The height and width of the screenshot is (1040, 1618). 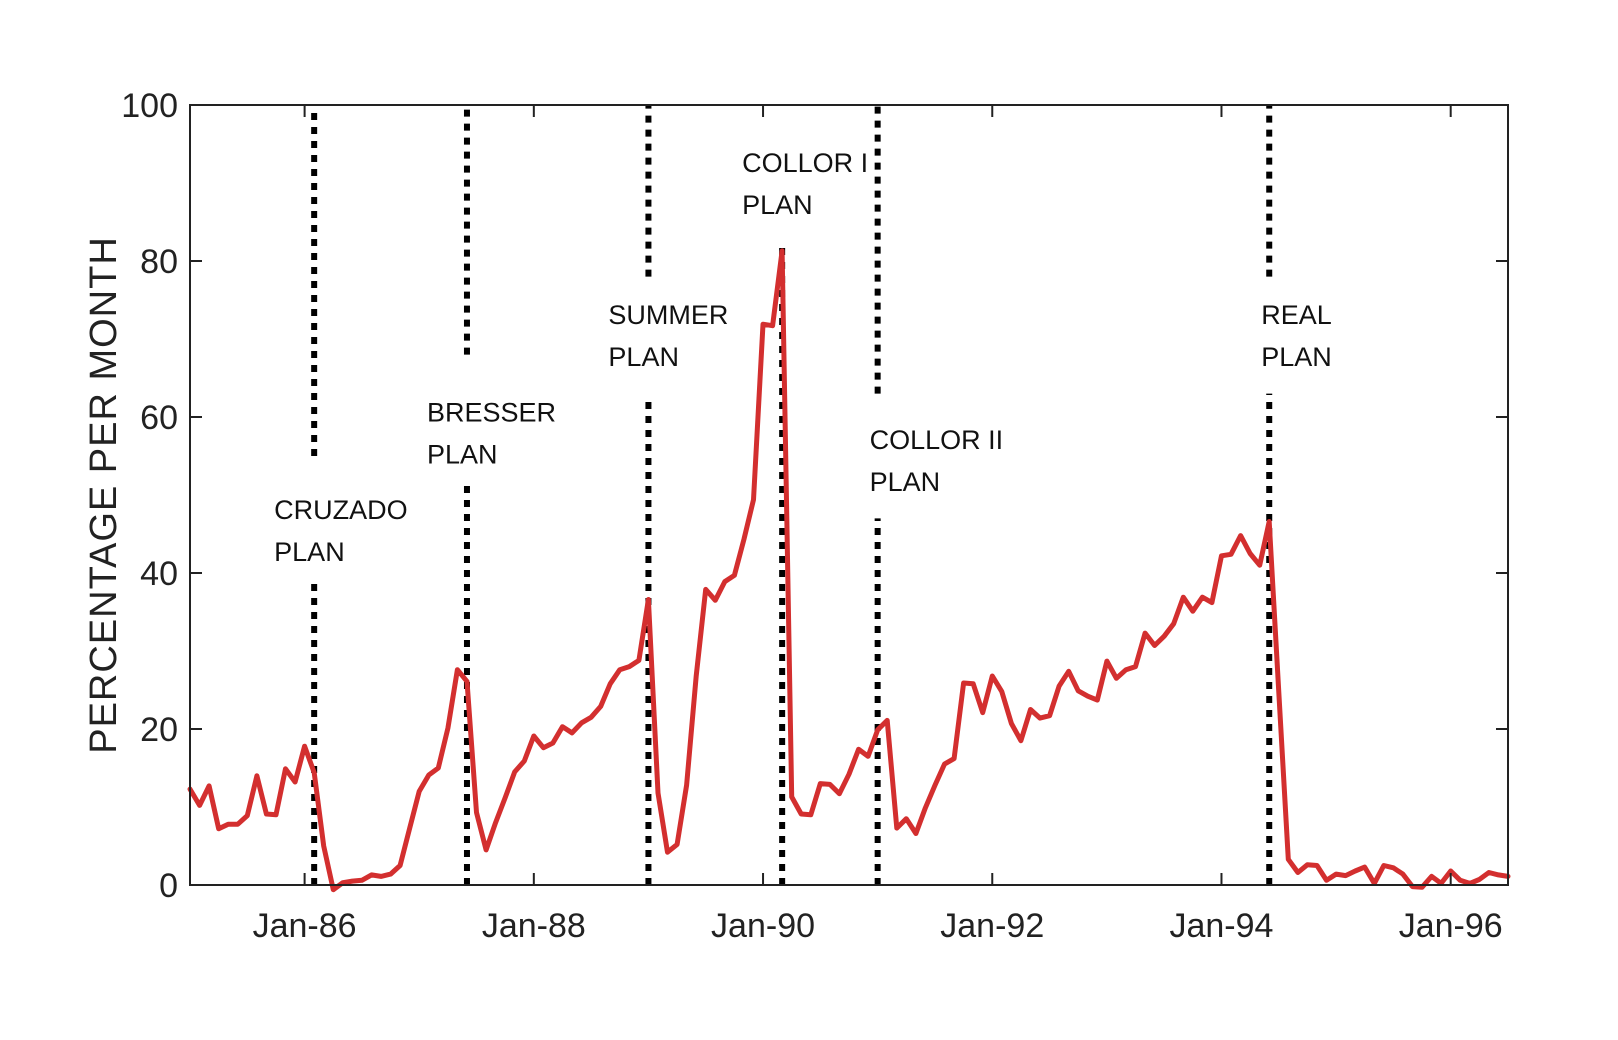 What do you see at coordinates (168, 886) in the screenshot?
I see `y-tick-label: 0` at bounding box center [168, 886].